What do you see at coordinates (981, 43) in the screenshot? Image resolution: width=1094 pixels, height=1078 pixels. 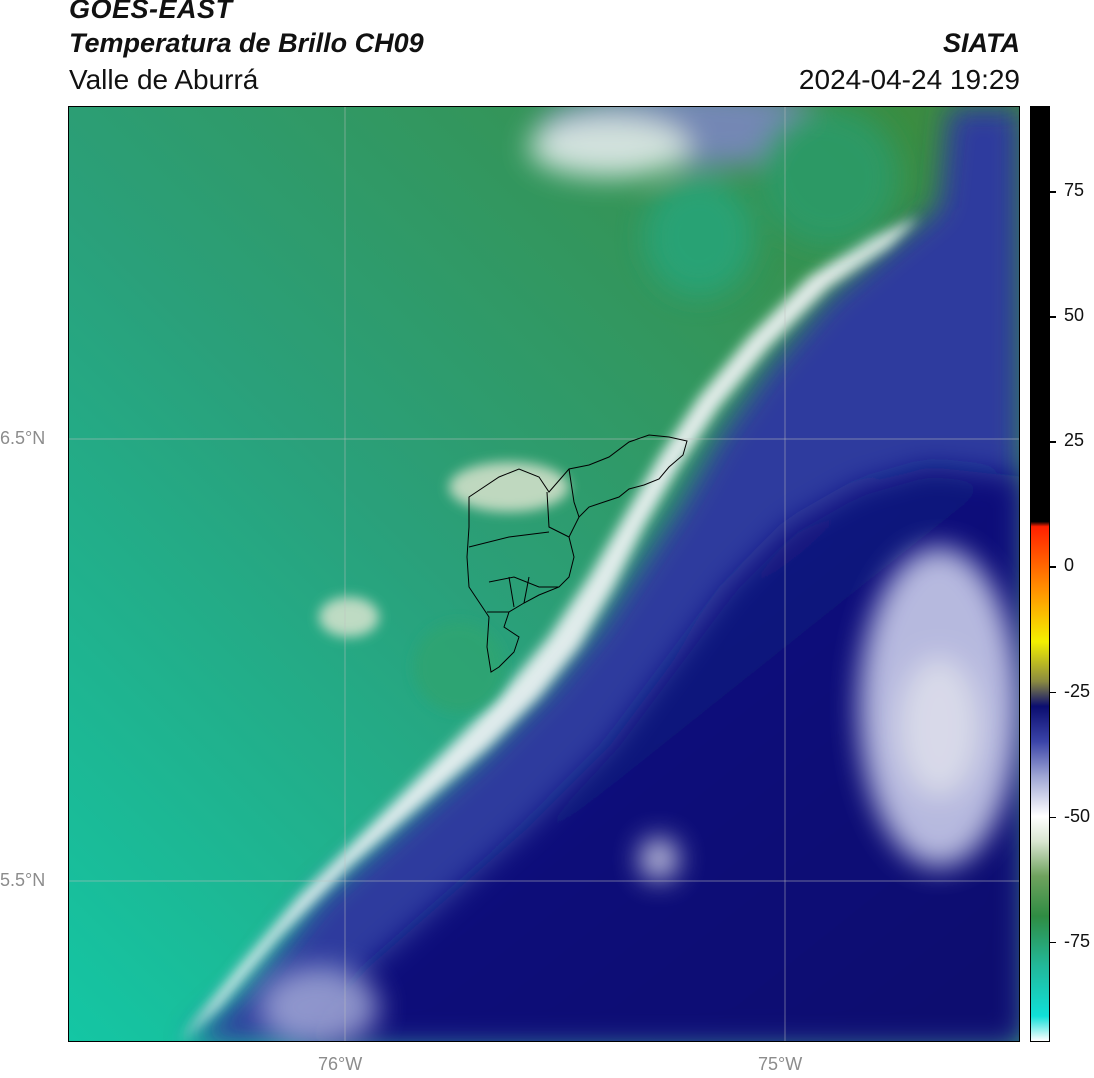 I see `brand-label: SIATA` at bounding box center [981, 43].